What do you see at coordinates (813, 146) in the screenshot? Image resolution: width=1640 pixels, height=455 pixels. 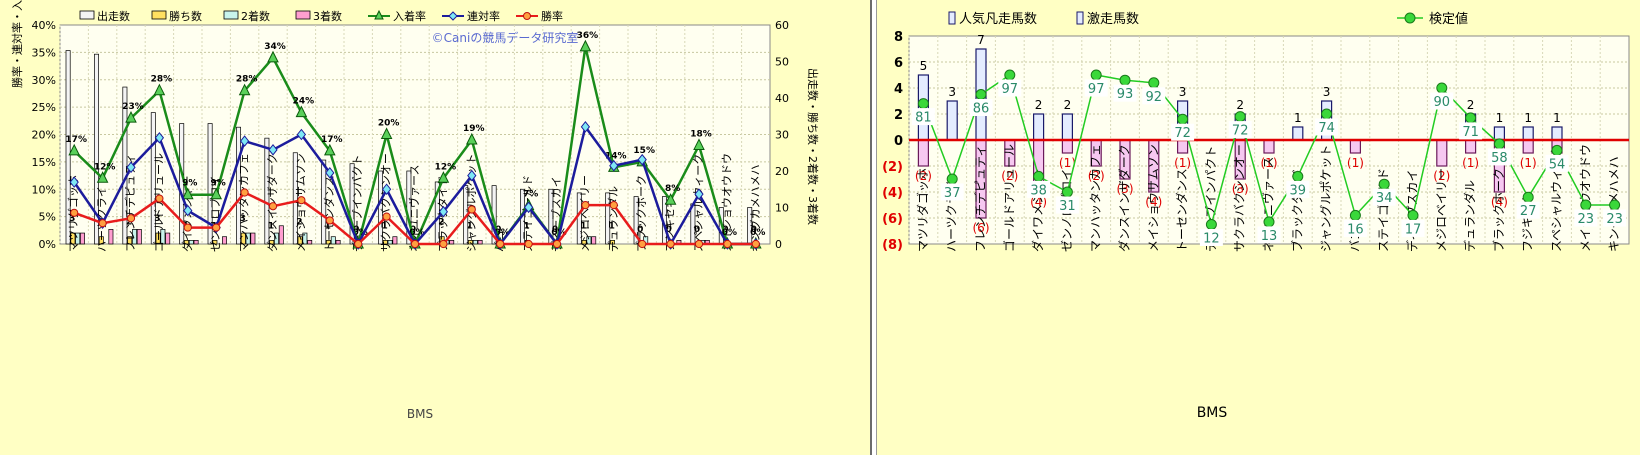 I see `y2-axis-title: 出走数・勝ち数・2着数・3着数` at bounding box center [813, 146].